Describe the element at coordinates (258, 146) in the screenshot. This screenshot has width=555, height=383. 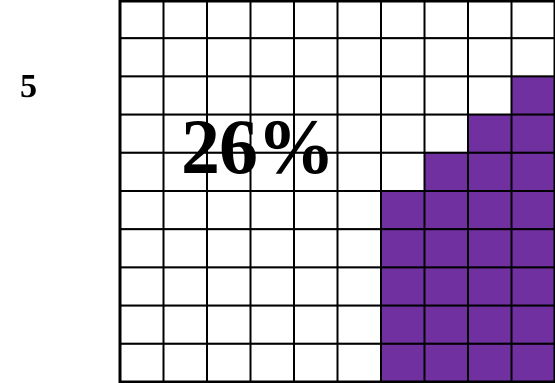
I see `percent-label: 26%` at that location.